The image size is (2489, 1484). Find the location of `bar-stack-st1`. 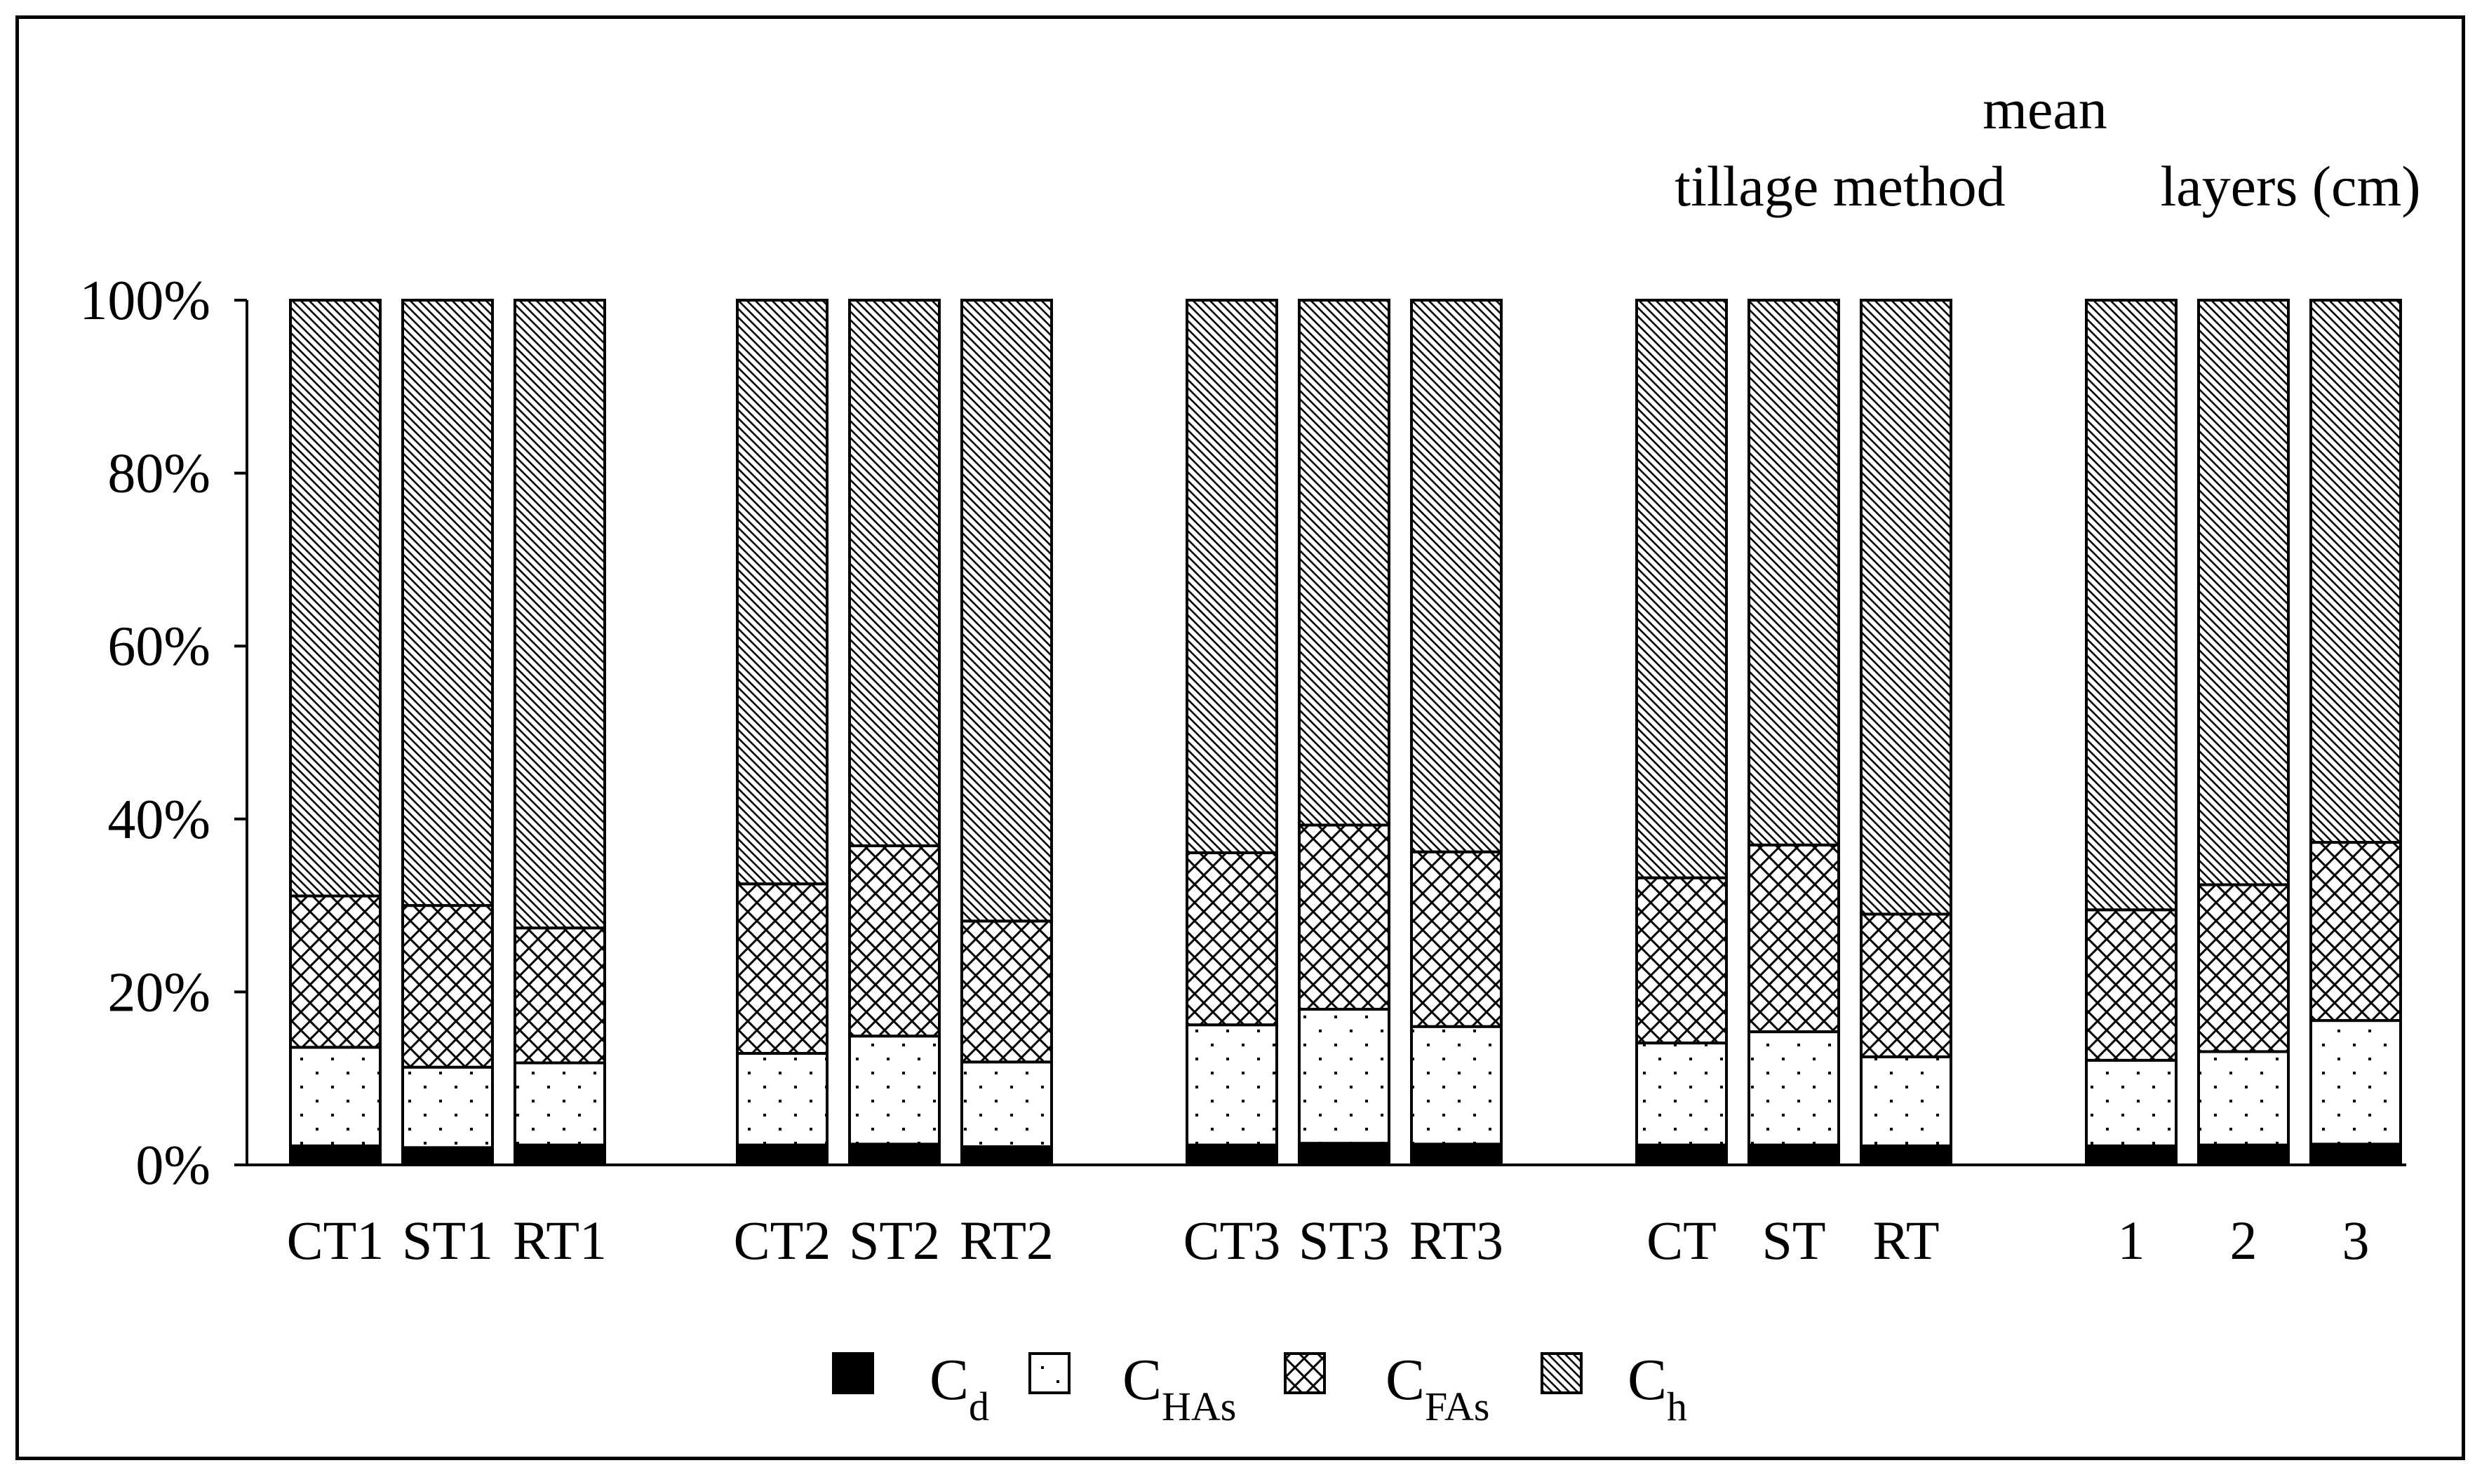

bar-stack-st1 is located at coordinates (447, 733).